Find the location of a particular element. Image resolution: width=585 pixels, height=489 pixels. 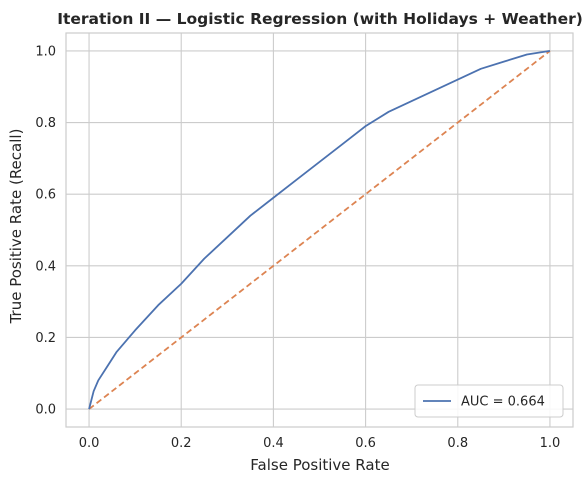

y-tick-label: 0.6 is located at coordinates (45, 195).